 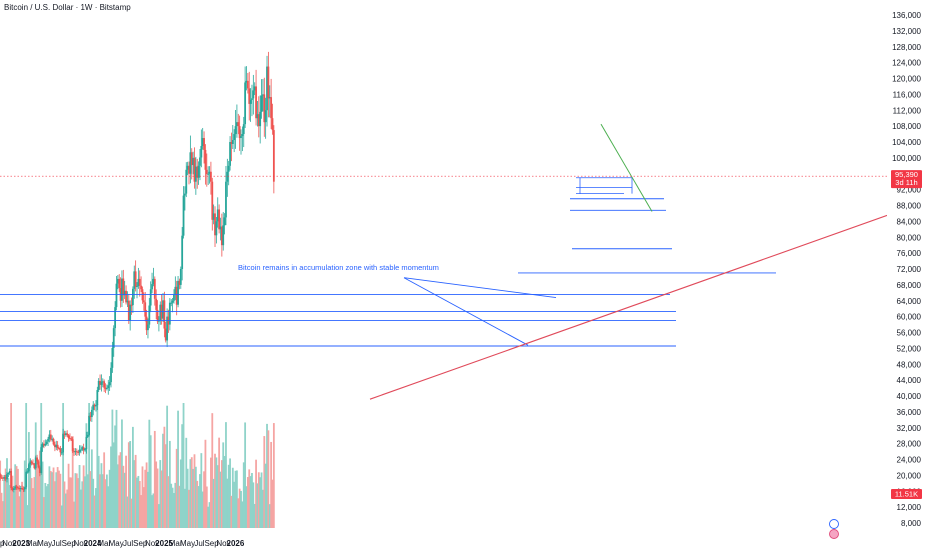 What do you see at coordinates (909, 317) in the screenshot?
I see `y-tick-label: 60,000` at bounding box center [909, 317].